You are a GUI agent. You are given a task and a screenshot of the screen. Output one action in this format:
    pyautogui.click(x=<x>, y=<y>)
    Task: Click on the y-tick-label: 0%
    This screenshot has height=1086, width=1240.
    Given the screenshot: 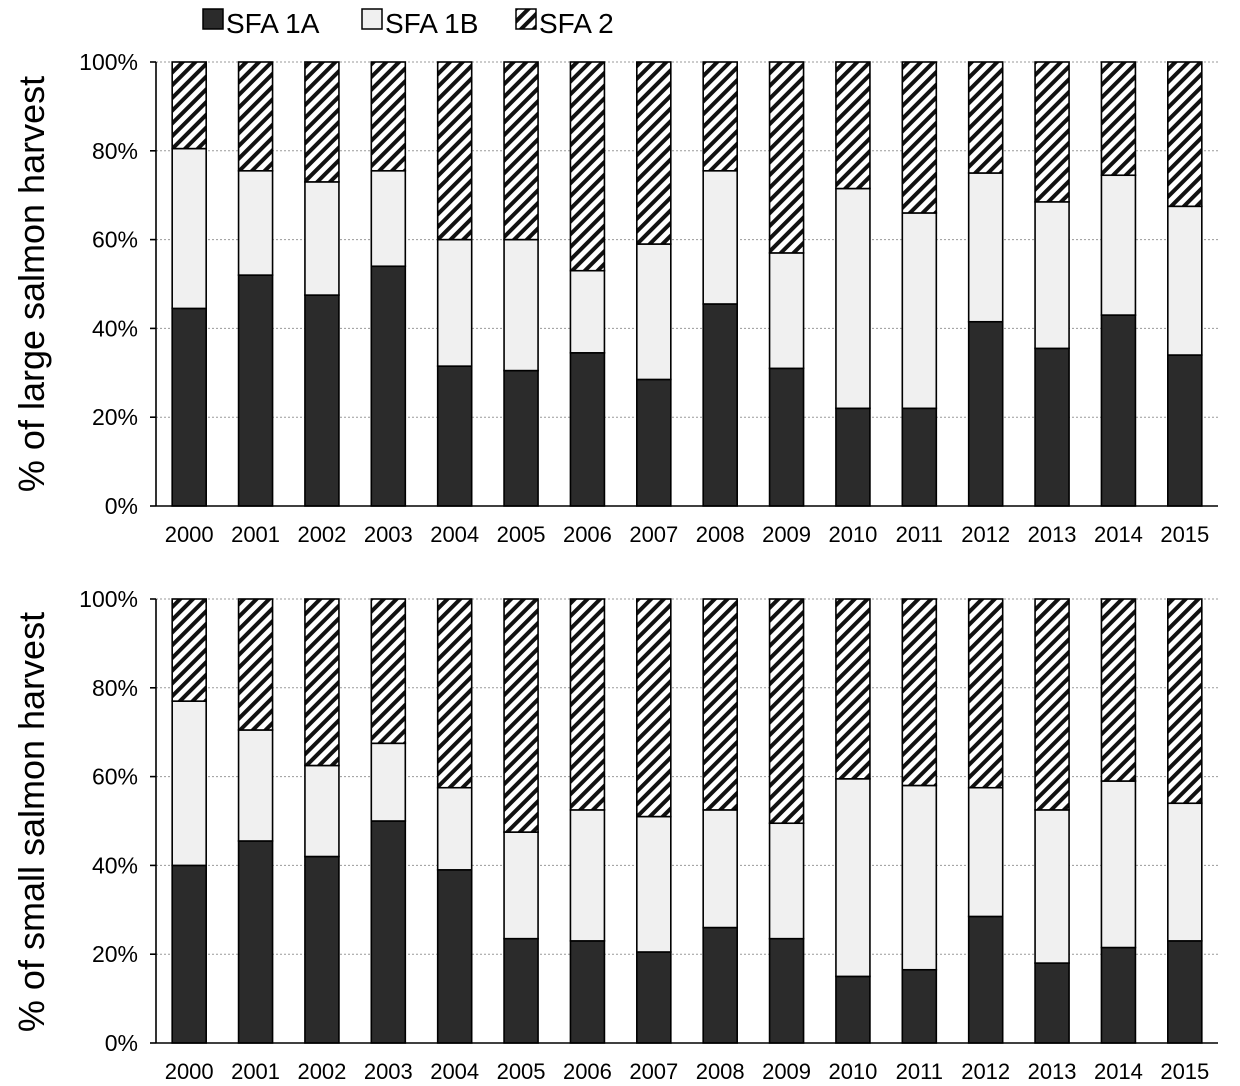 What is the action you would take?
    pyautogui.click(x=121, y=506)
    